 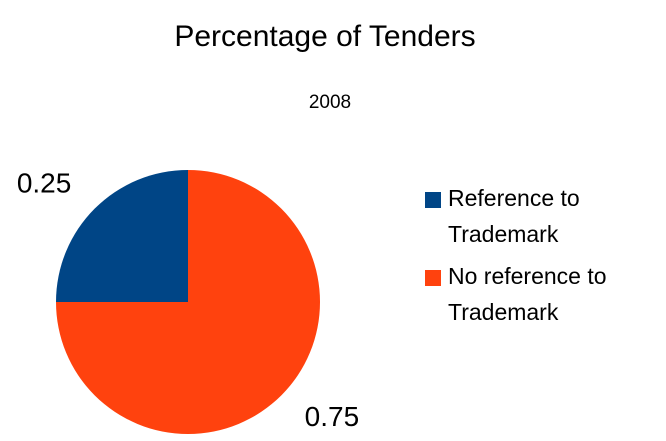 I want to click on legend-label: Reference to Trademark, so click(x=514, y=216).